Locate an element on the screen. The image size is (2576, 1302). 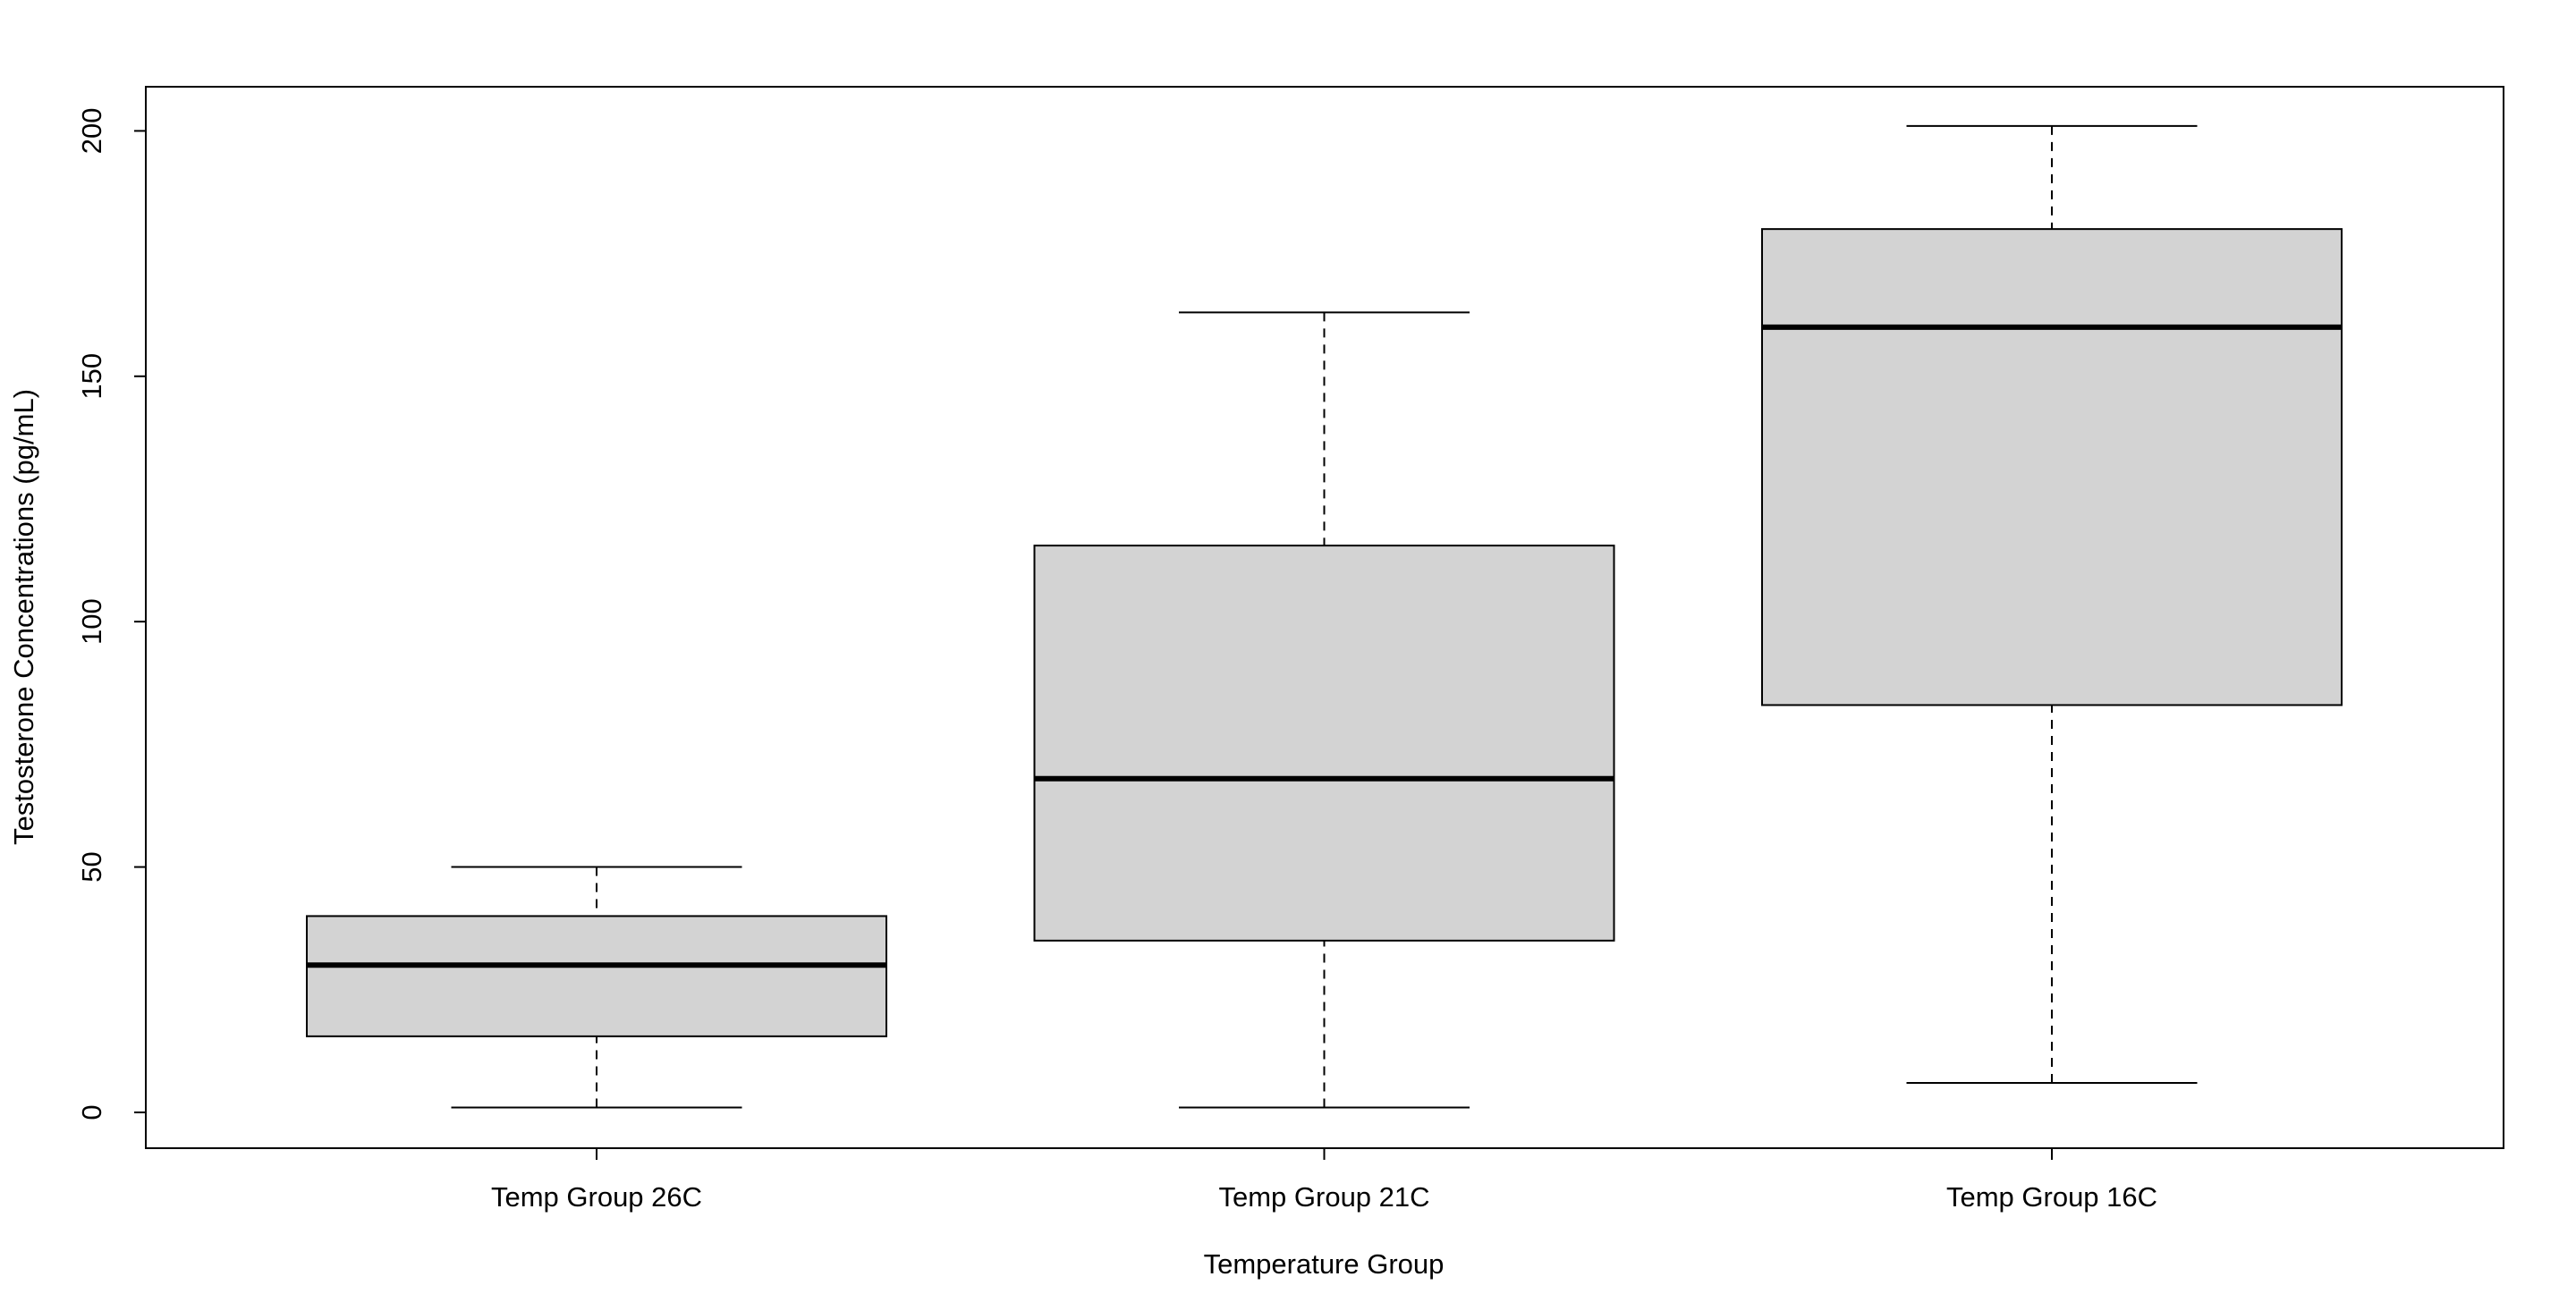
x-tick-label: Temp Group 21C is located at coordinates (1323, 1197).